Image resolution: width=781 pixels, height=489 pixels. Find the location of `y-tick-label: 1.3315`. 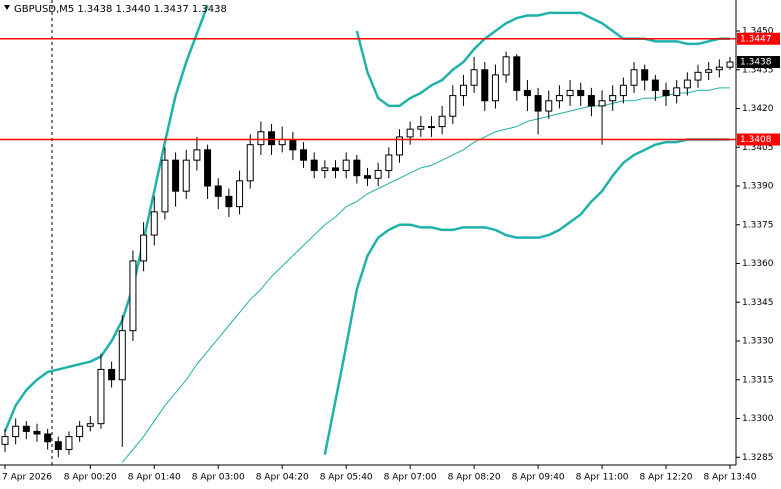

y-tick-label: 1.3315 is located at coordinates (758, 380).